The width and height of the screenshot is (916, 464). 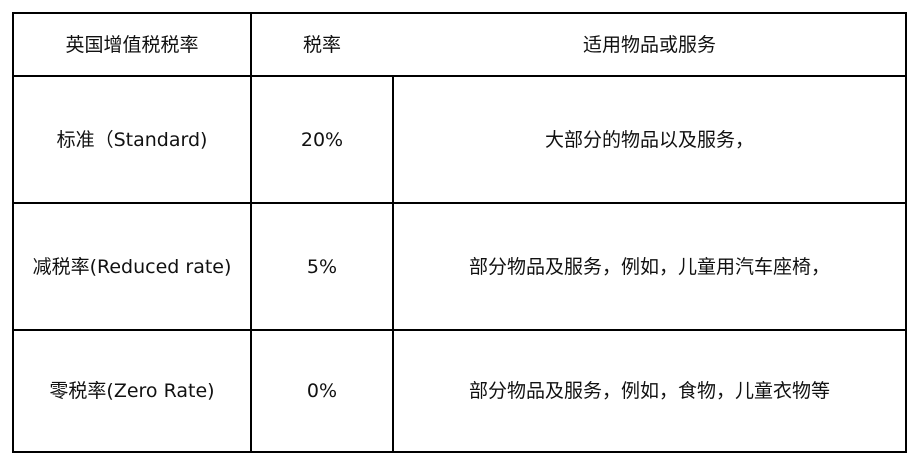 What do you see at coordinates (322, 139) in the screenshot?
I see `cell-rate: 20%` at bounding box center [322, 139].